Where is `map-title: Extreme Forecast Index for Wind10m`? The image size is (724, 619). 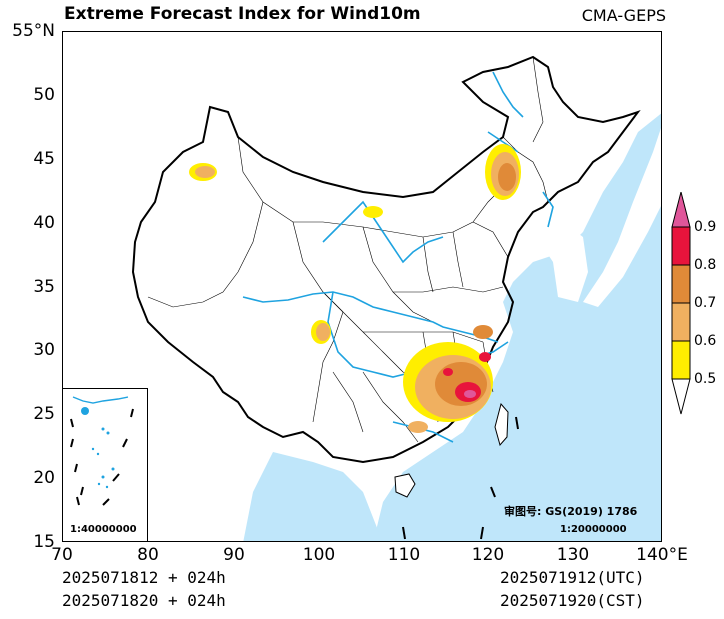 map-title: Extreme Forecast Index for Wind10m is located at coordinates (242, 14).